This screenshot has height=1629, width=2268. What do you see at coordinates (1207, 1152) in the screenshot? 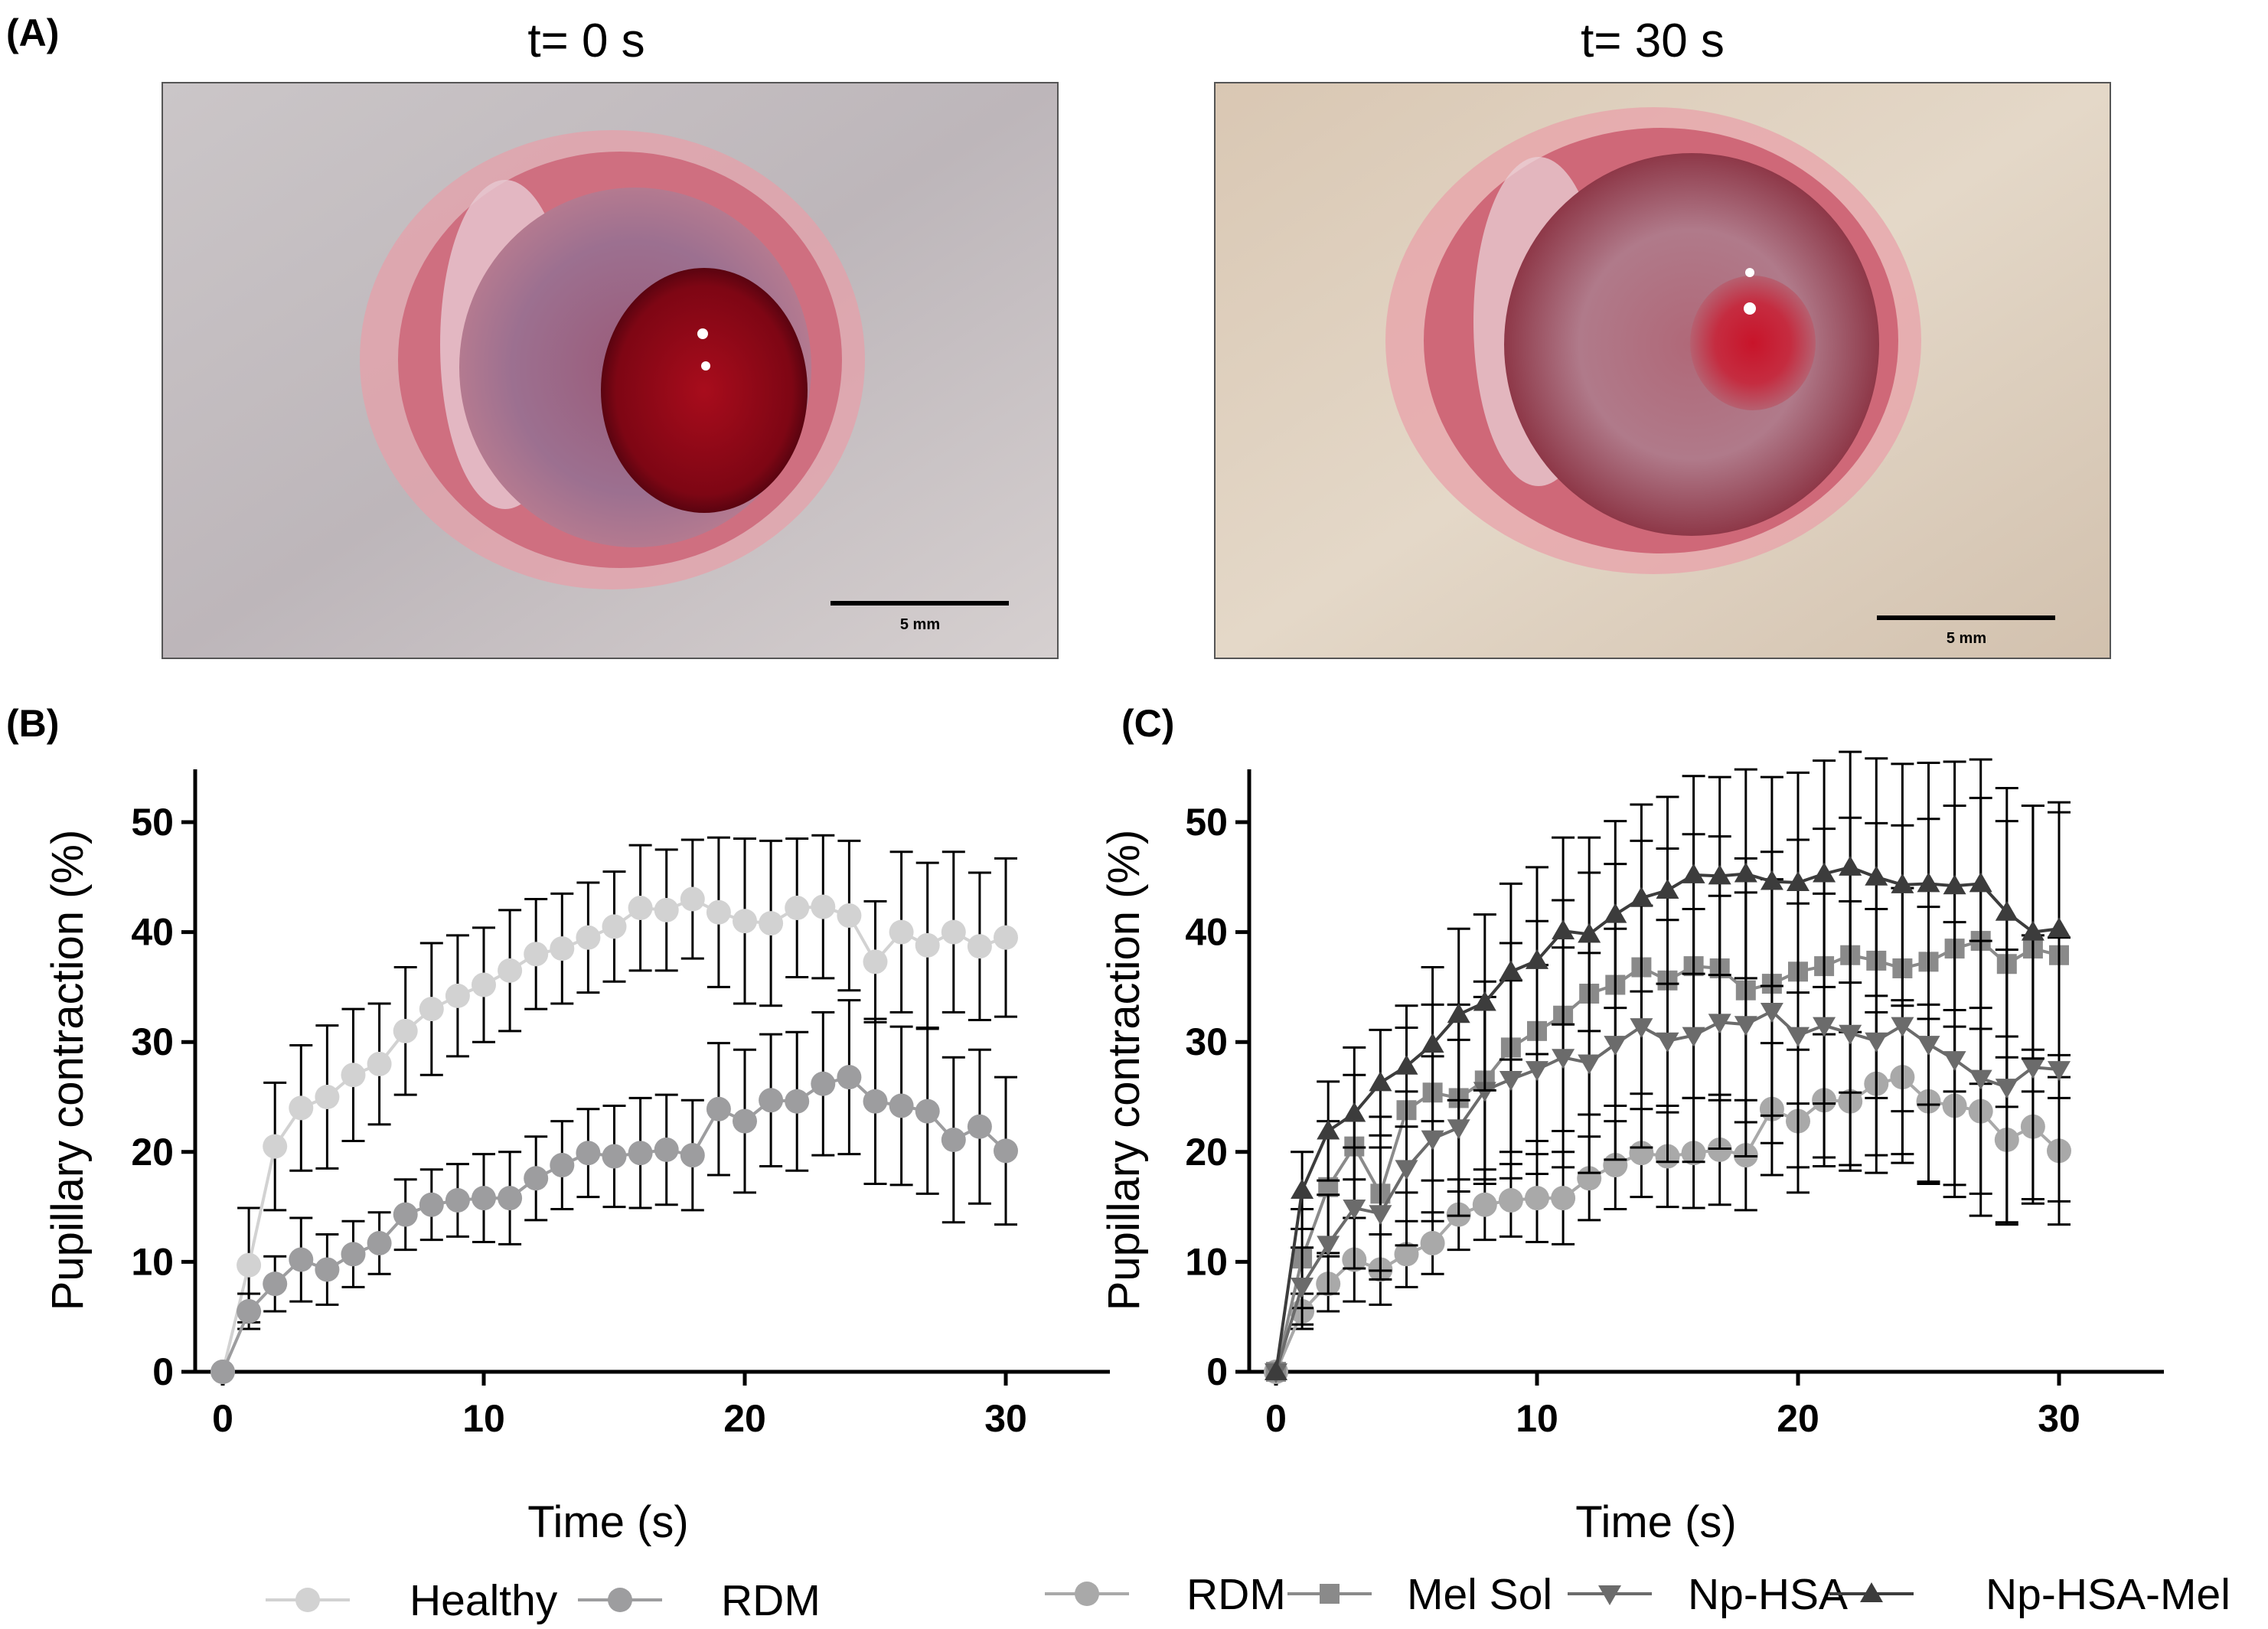
I see `y-tick-label: 20` at bounding box center [1207, 1152].